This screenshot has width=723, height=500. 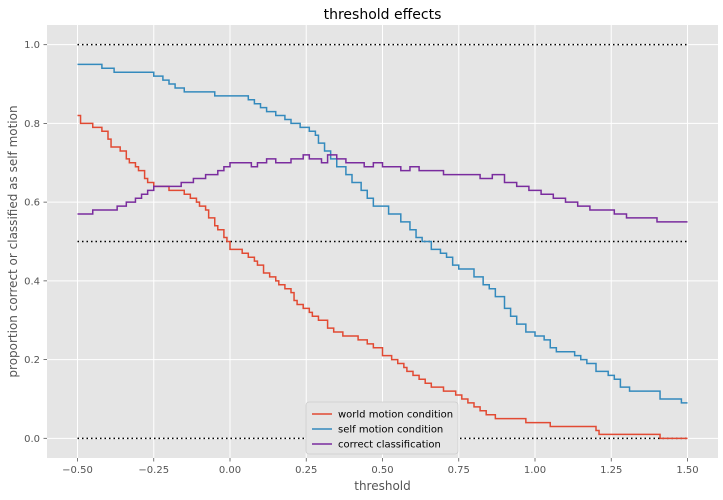 What do you see at coordinates (389, 445) in the screenshot?
I see `legend-label-correct-classification: correct classification` at bounding box center [389, 445].